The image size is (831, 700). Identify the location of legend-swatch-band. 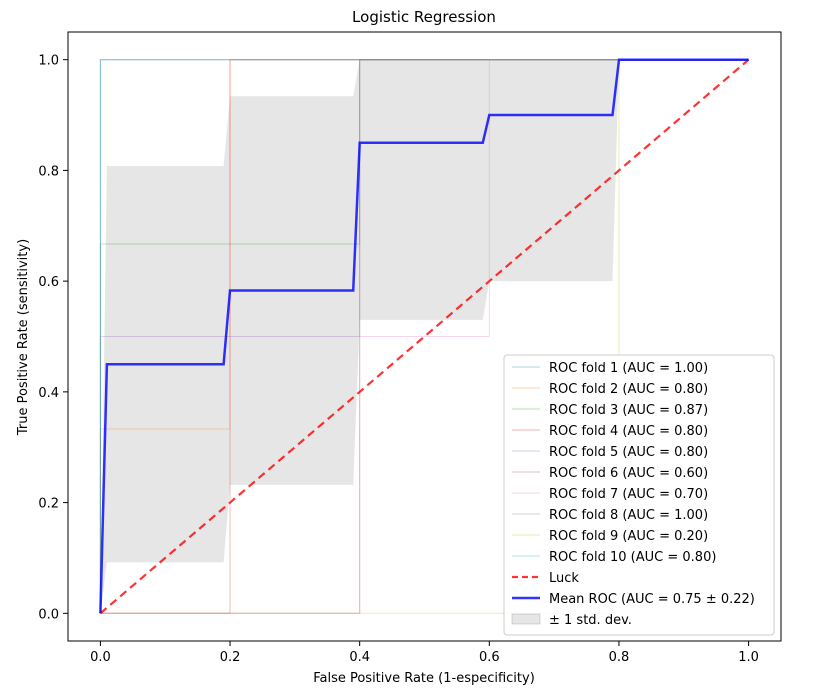
(526, 619).